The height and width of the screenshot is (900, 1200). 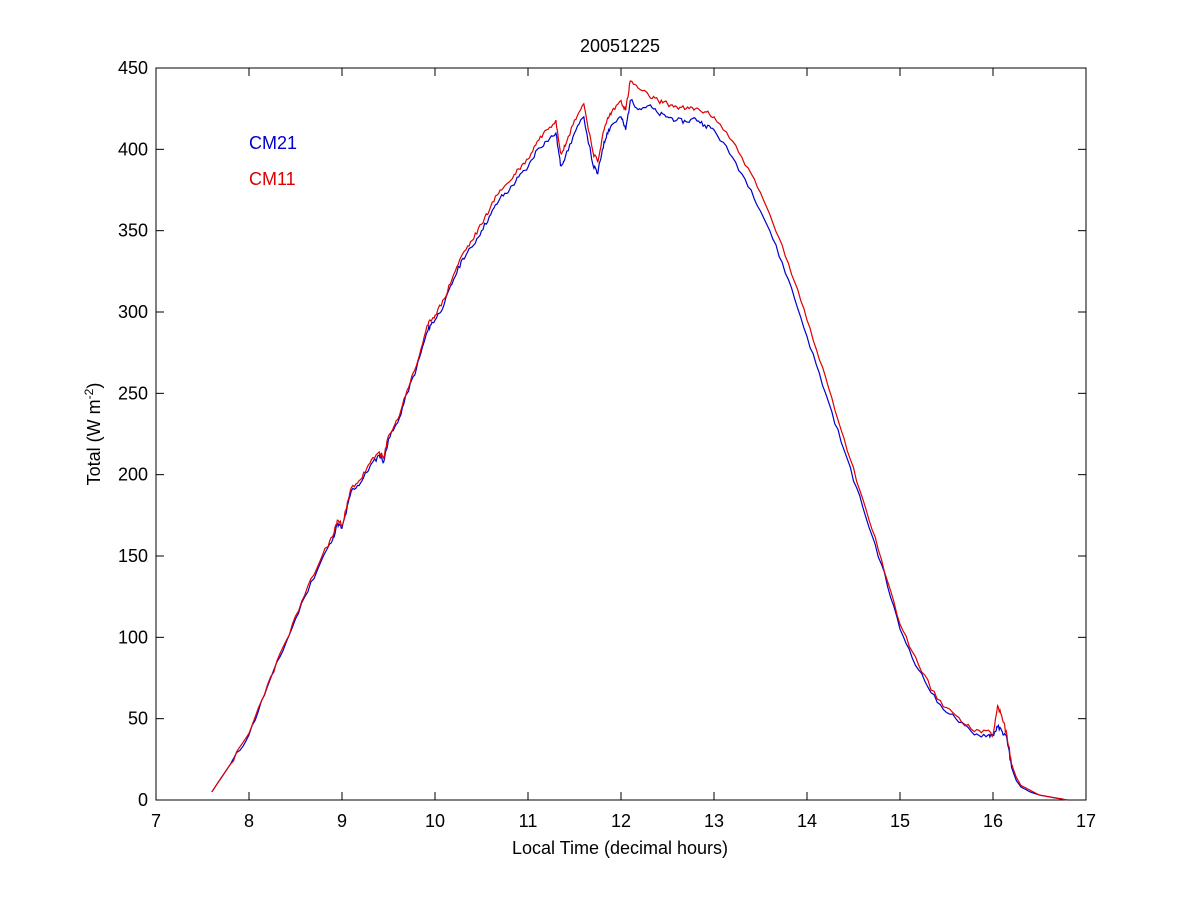 I want to click on x-tick-label: 16, so click(x=993, y=821).